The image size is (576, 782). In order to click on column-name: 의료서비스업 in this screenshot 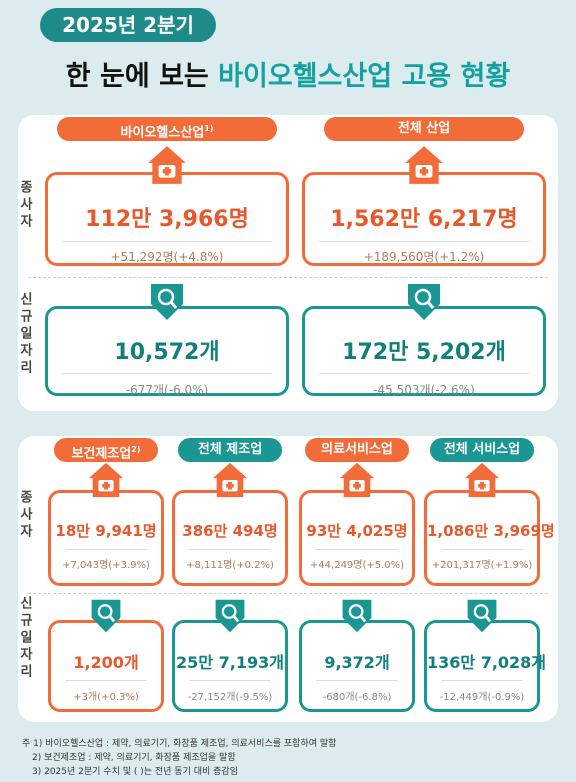, I will do `click(357, 449)`.